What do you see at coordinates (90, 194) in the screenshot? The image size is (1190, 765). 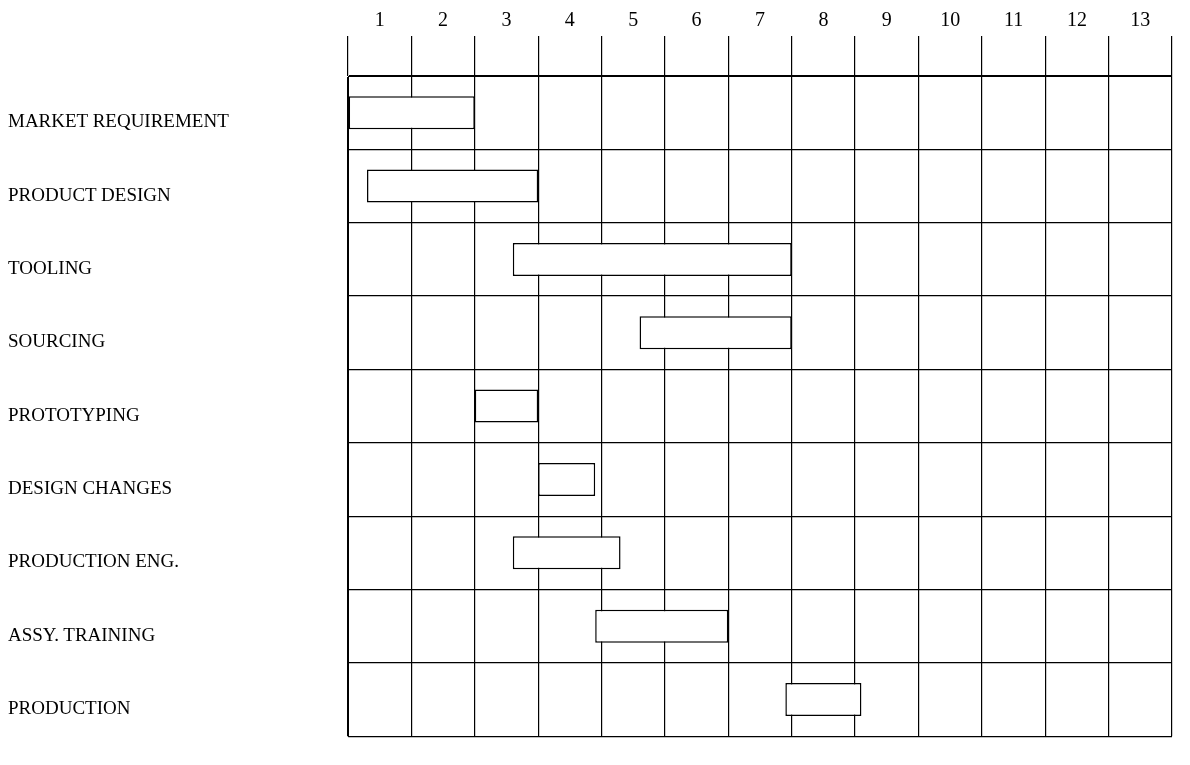 I see `y-tick-label: PRODUCT DESIGN` at bounding box center [90, 194].